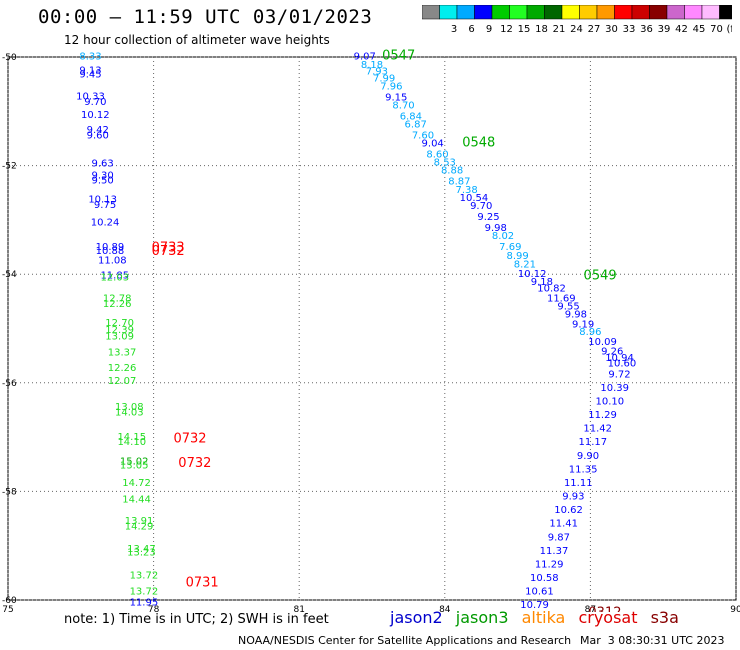  What do you see at coordinates (597, 429) in the screenshot?
I see `wave-height-value: 11.42` at bounding box center [597, 429].